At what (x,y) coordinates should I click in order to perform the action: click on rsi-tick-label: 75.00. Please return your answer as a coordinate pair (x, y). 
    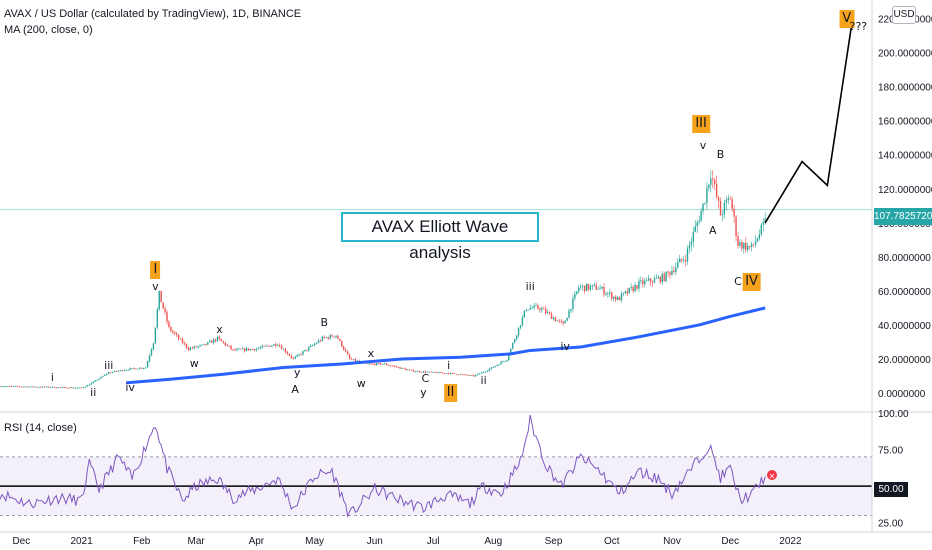
    Looking at the image, I should click on (890, 451).